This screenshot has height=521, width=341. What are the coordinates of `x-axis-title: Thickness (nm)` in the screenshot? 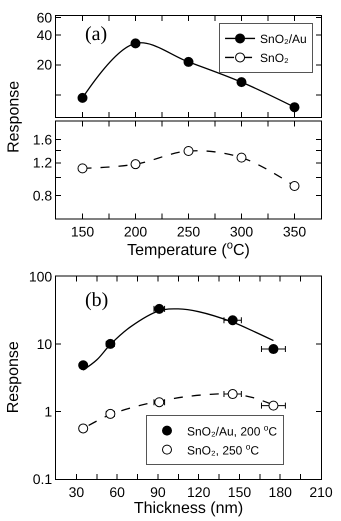 It's located at (189, 508).